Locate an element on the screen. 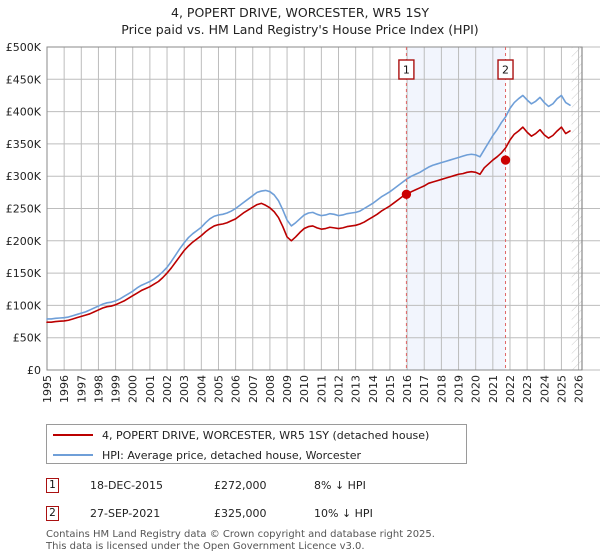 The image size is (600, 560). x-axis-tick-label: 2014 is located at coordinates (373, 389).